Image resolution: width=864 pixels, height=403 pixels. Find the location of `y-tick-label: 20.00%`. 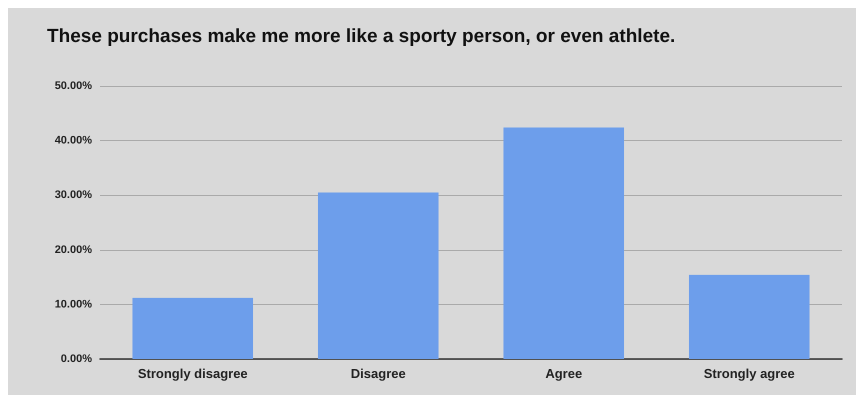

y-tick-label: 20.00% is located at coordinates (73, 250).